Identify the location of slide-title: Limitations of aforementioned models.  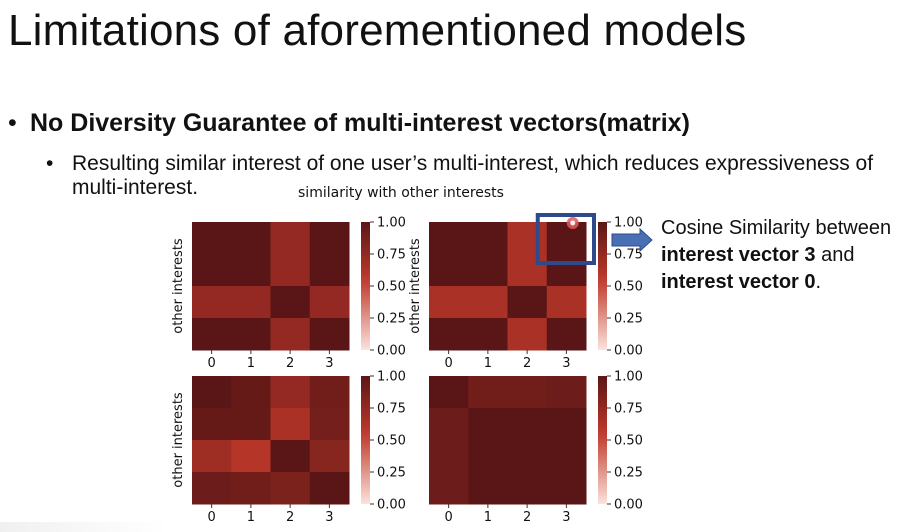
(377, 30).